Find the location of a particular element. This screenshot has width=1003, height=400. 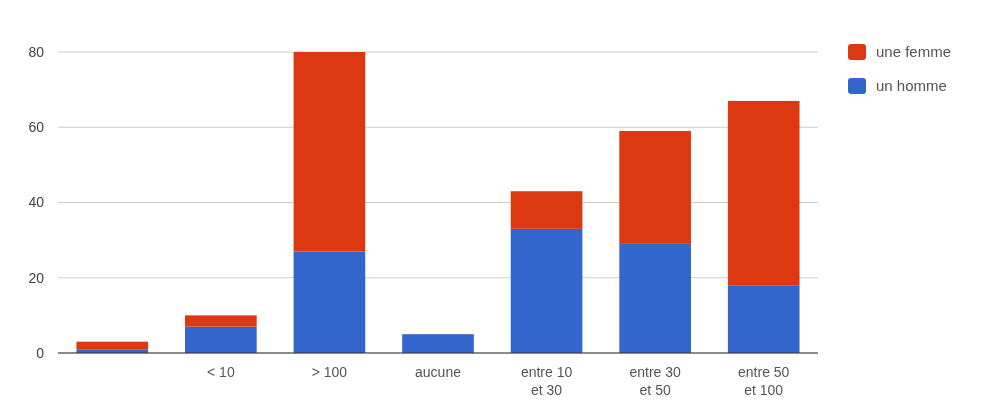

y-tick-label: 0 is located at coordinates (40, 352).